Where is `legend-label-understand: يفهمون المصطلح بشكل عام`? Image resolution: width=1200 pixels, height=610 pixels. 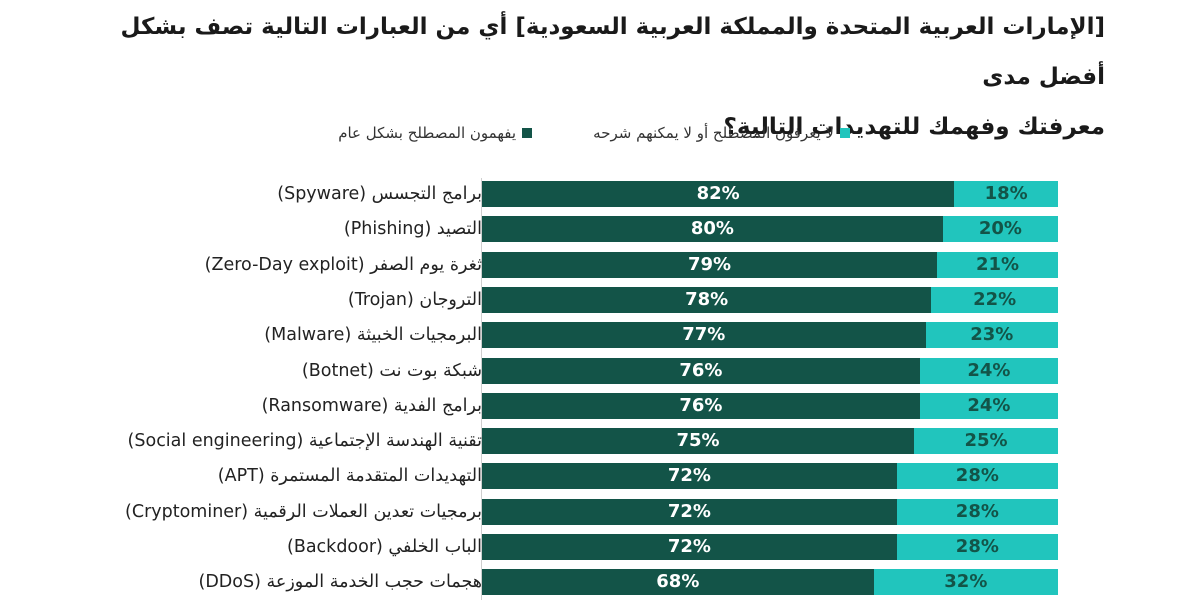
legend-label-understand: يفهمون المصطلح بشكل عام is located at coordinates (427, 133).